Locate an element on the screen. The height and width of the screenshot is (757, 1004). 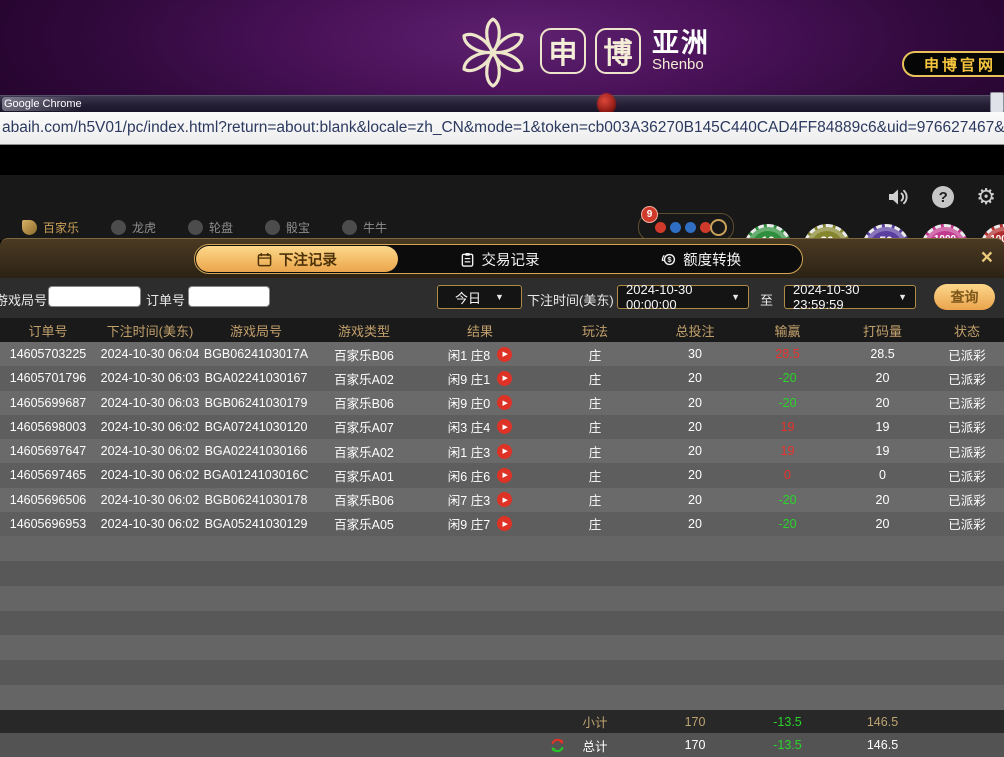
grandtotal-label: 总计 is located at coordinates (595, 746).